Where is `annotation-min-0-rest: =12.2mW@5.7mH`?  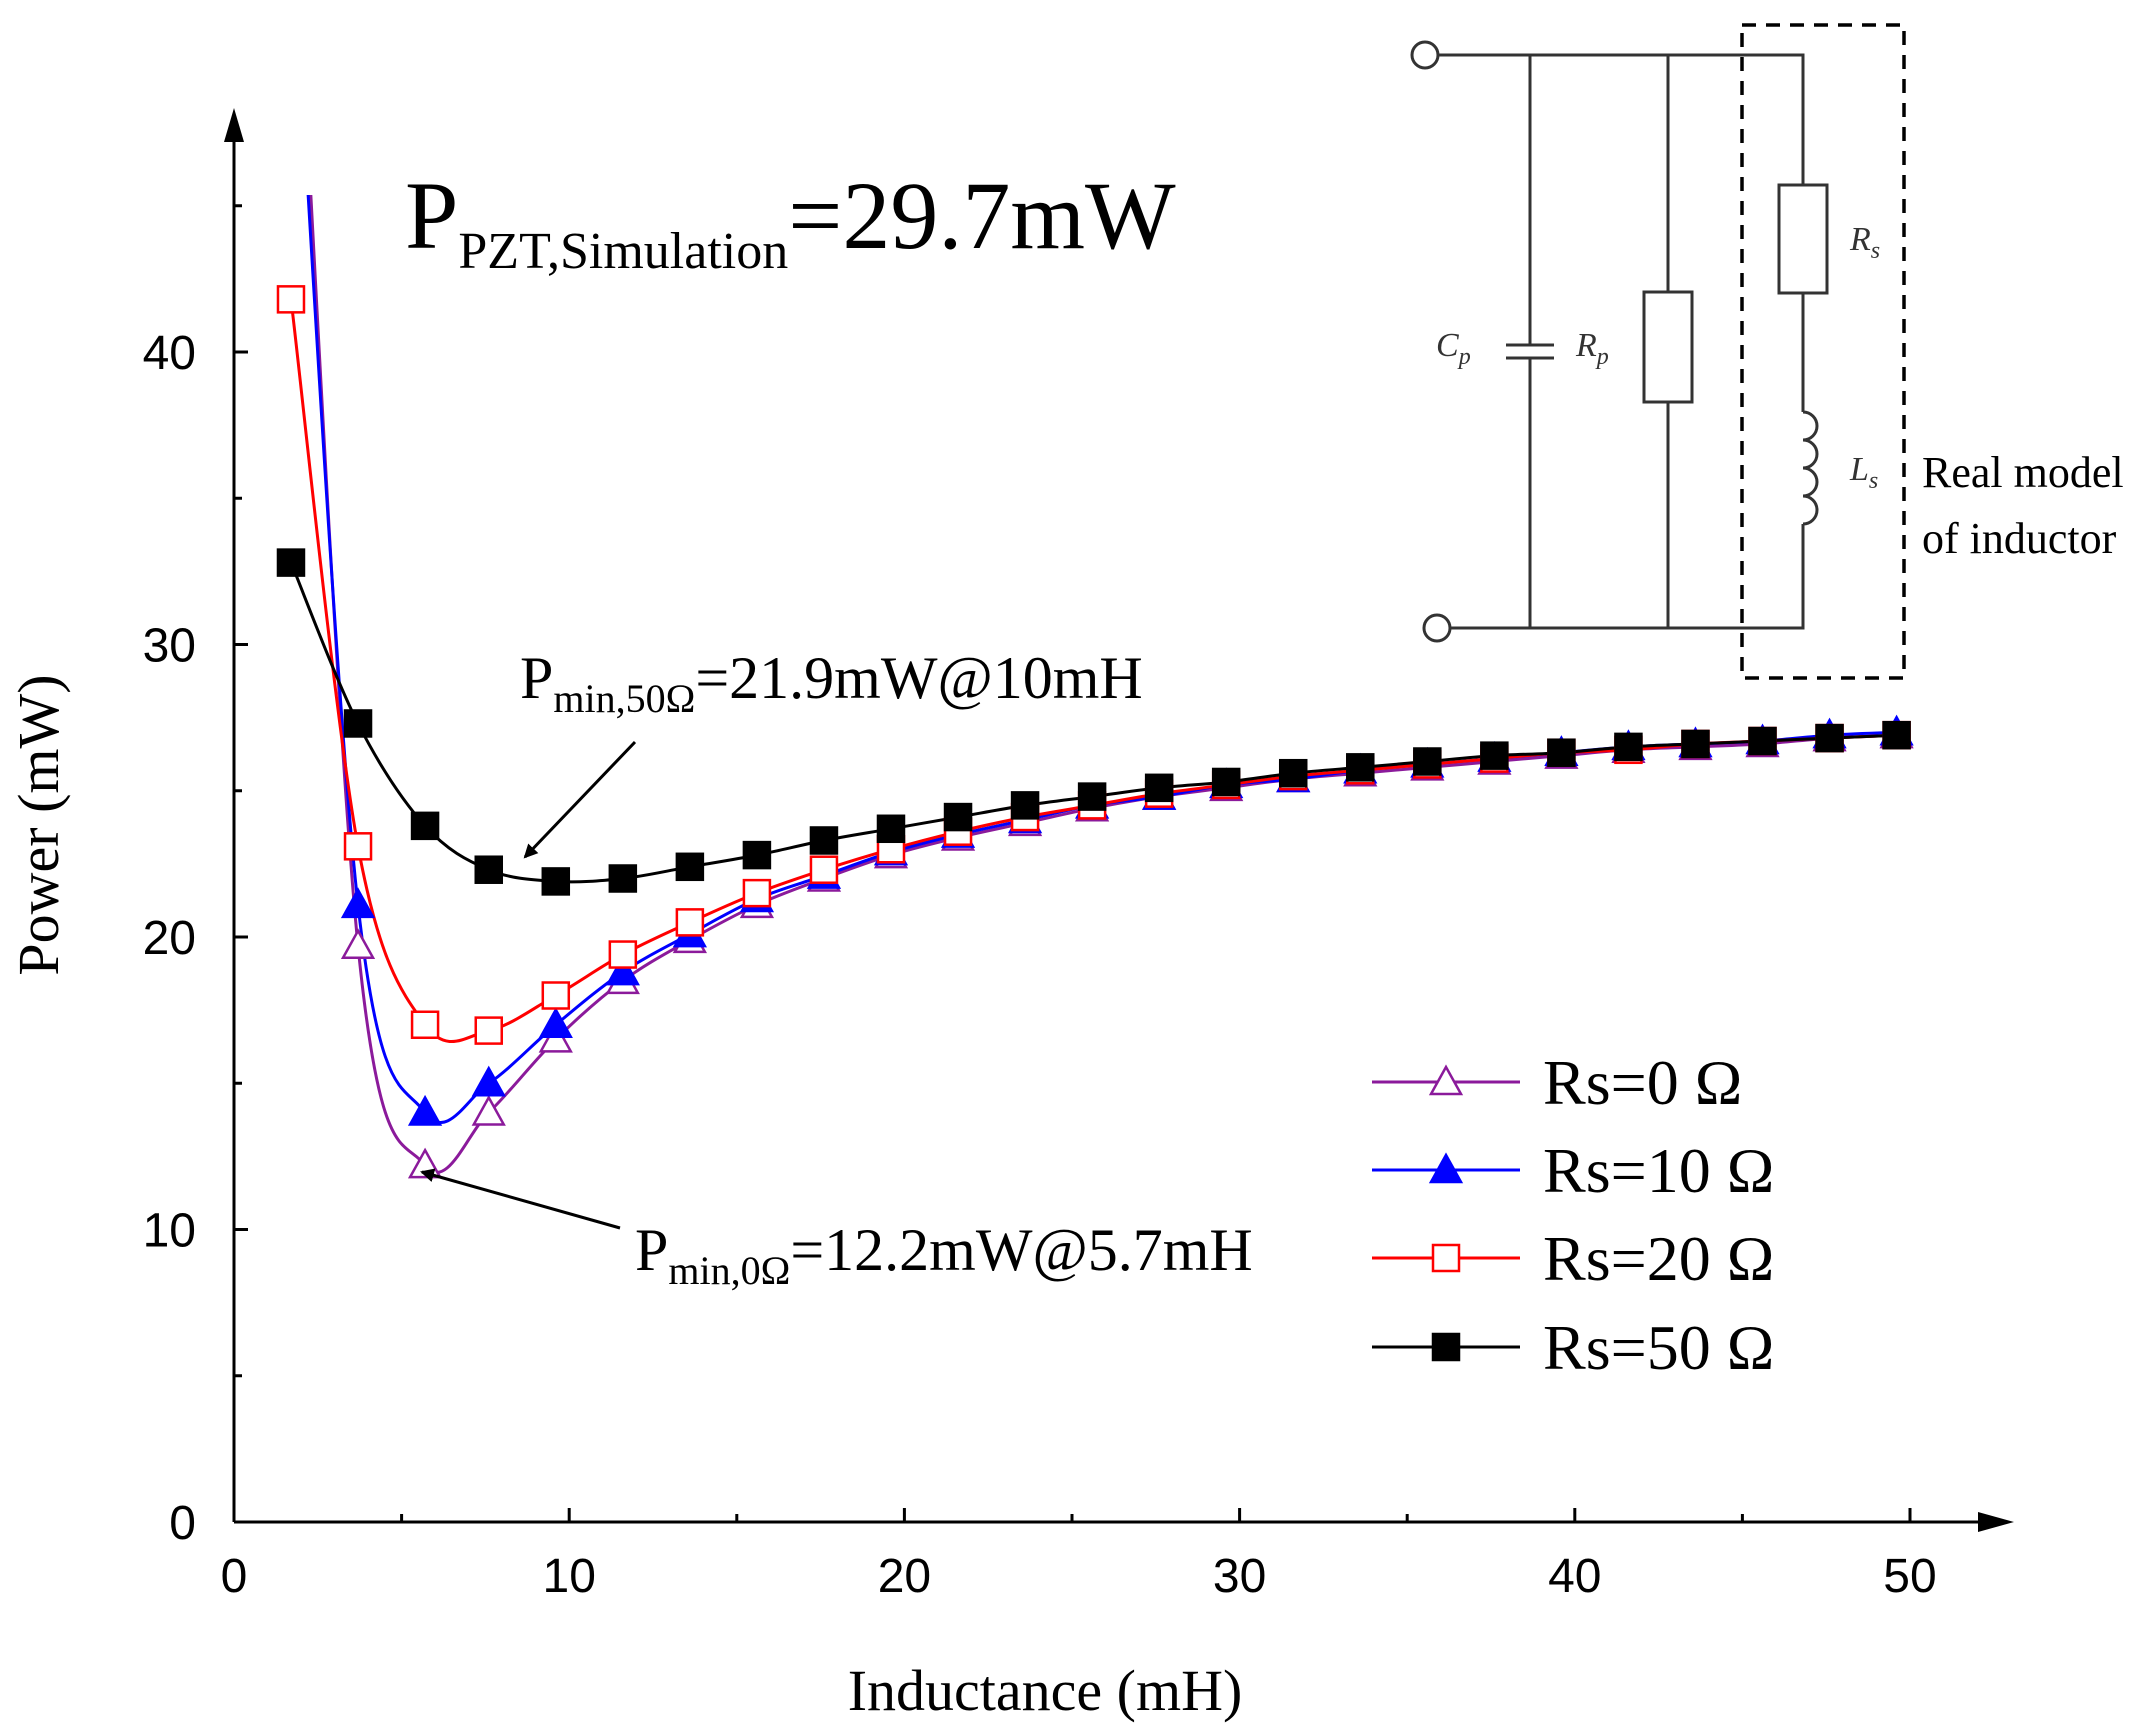 annotation-min-0-rest: =12.2mW@5.7mH is located at coordinates (1021, 1250).